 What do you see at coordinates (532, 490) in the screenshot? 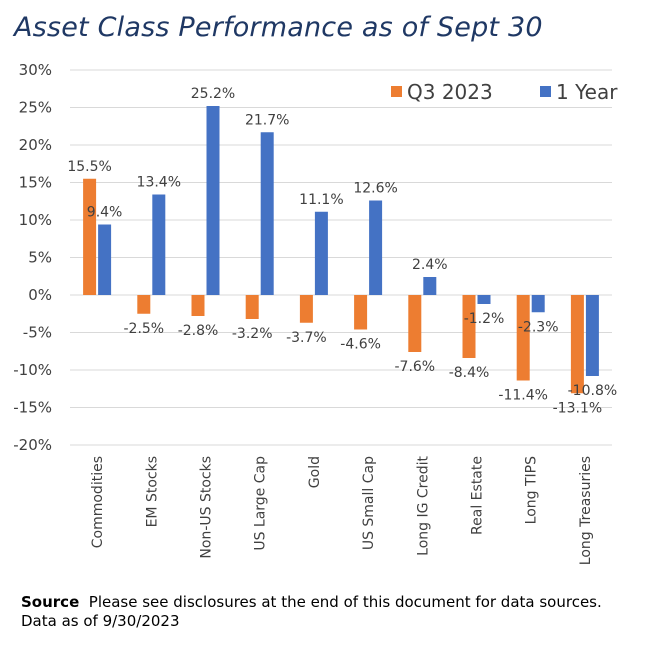
I see `x-tick-label: Long TIPS` at bounding box center [532, 490].